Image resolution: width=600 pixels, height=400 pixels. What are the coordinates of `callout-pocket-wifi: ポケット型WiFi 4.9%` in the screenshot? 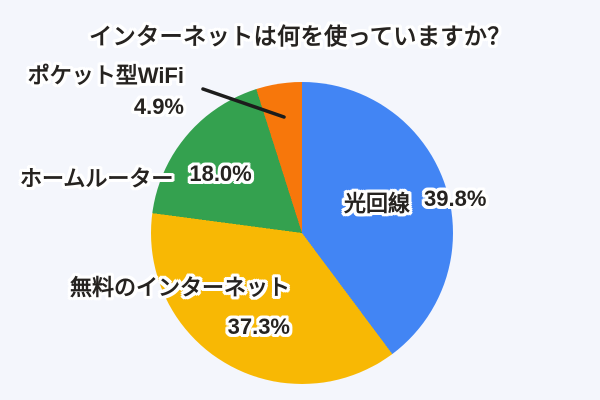 It's located at (104, 91).